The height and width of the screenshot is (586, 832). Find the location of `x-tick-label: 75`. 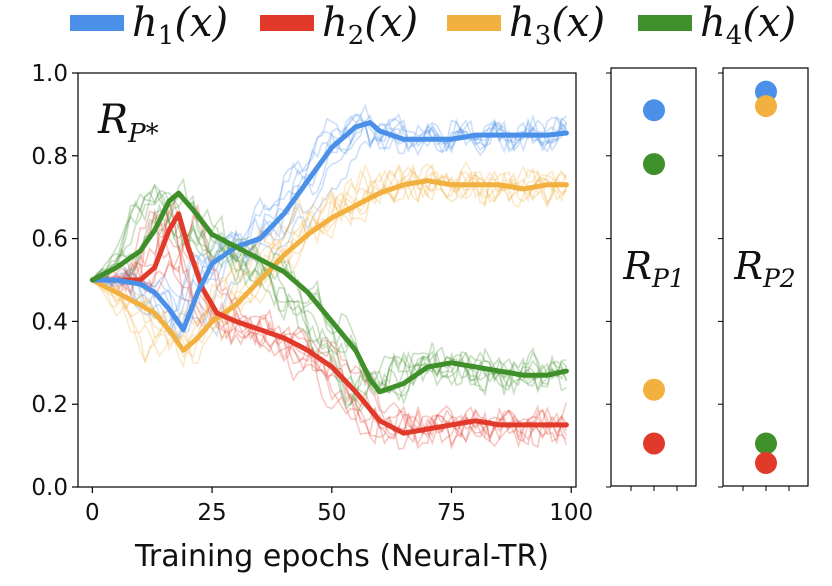

x-tick-label: 75 is located at coordinates (451, 513).